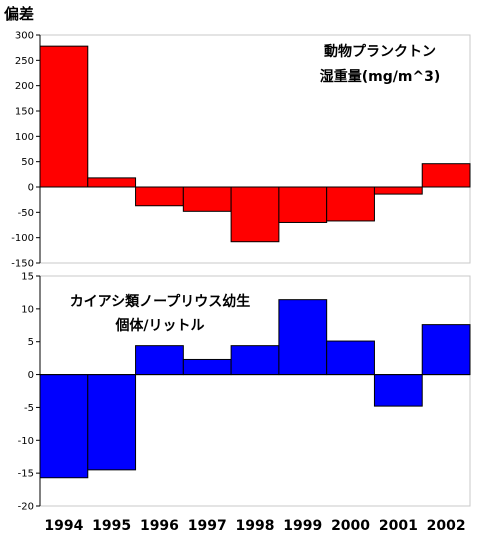  I want to click on x-axis-tick-labels: 1994 1995 1996 1997 1998 1999 2000 2001 2002, so click(254, 526).